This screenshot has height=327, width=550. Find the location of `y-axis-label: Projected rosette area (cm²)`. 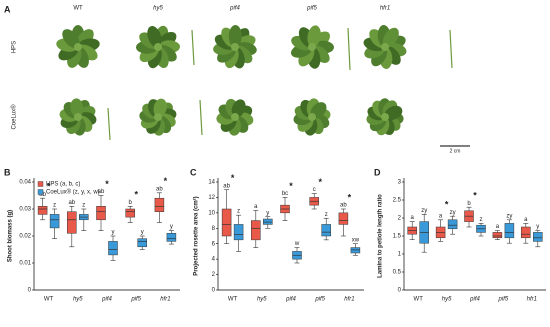

y-axis-label: Projected rosette area (cm²) is located at coordinates (196, 235).